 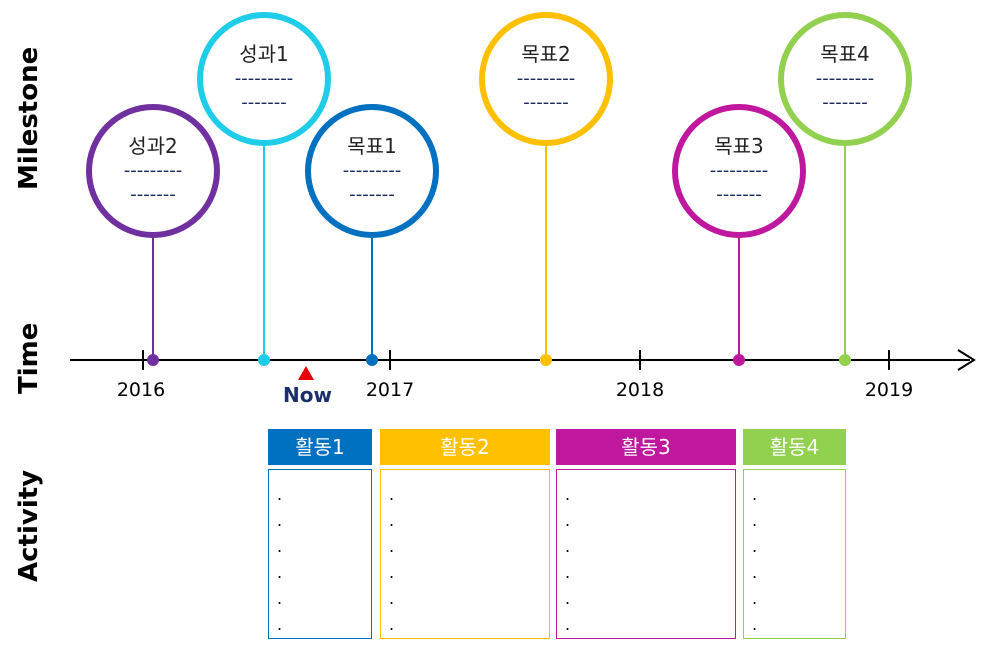 What do you see at coordinates (390, 390) in the screenshot?
I see `year-label-2017: 2017` at bounding box center [390, 390].